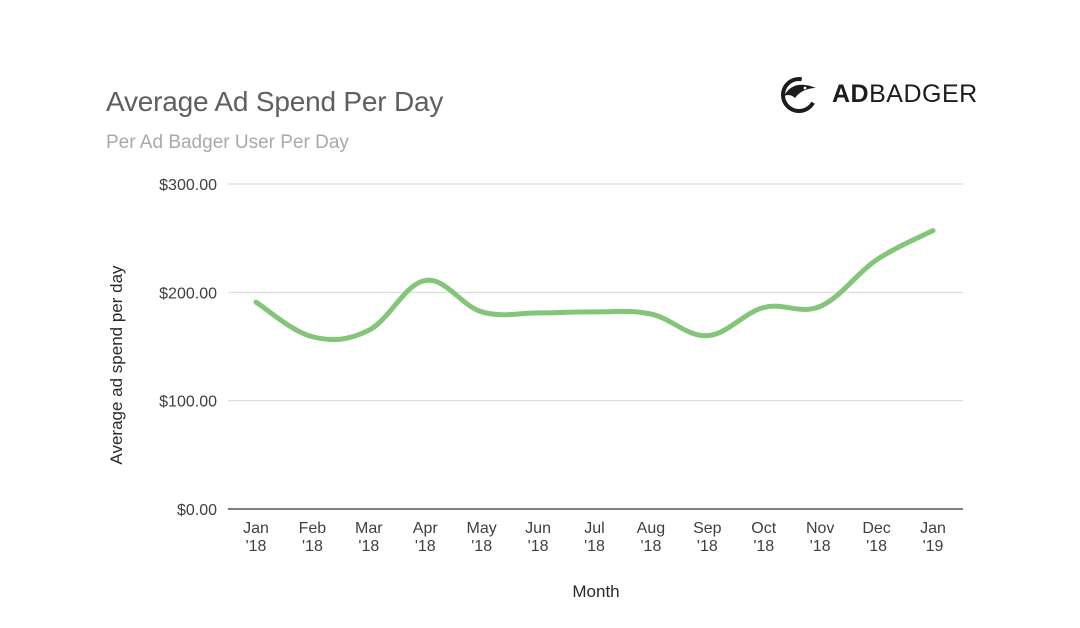 The height and width of the screenshot is (628, 1080). Describe the element at coordinates (820, 537) in the screenshot. I see `x-tick-label: Nov '18` at that location.